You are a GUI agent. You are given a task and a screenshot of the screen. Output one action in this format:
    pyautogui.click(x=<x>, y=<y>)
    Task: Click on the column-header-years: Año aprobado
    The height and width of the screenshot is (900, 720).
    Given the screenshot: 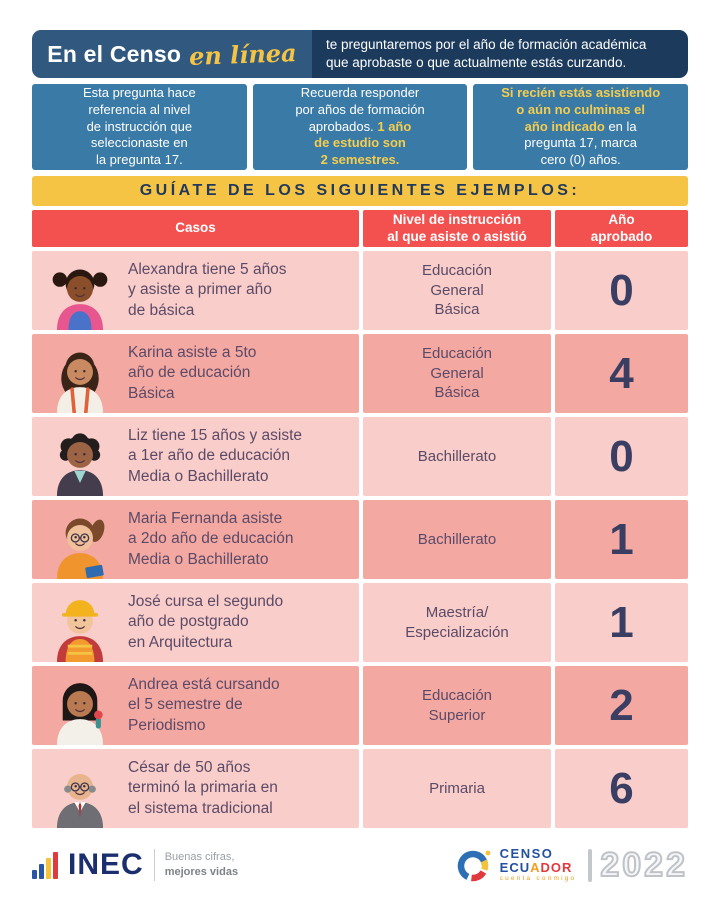 What is the action you would take?
    pyautogui.click(x=621, y=228)
    